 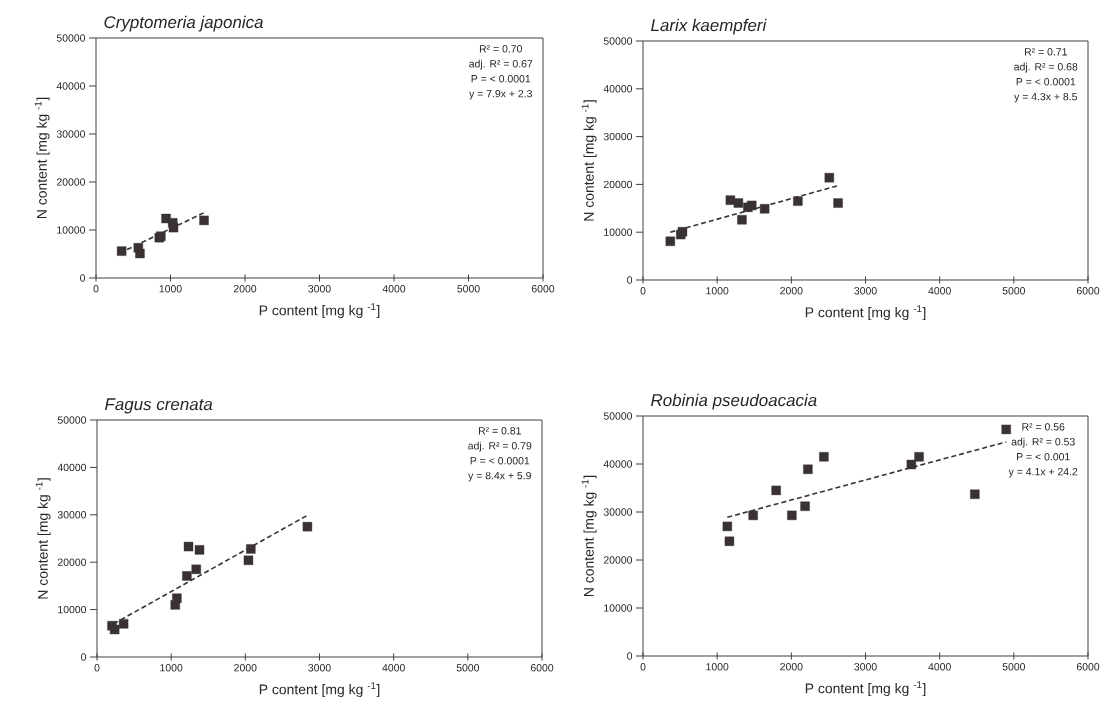 What do you see at coordinates (499, 431) in the screenshot?
I see `annotation: R² = 0.81` at bounding box center [499, 431].